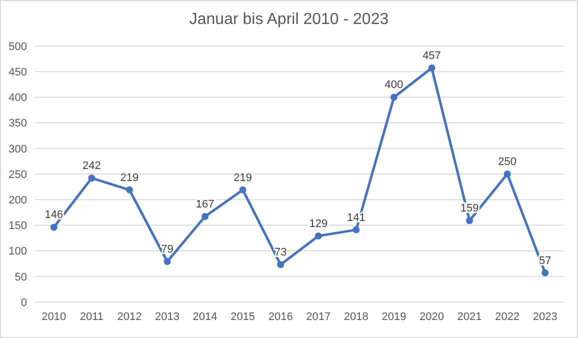  What do you see at coordinates (507, 162) in the screenshot?
I see `data-label: 250` at bounding box center [507, 162].